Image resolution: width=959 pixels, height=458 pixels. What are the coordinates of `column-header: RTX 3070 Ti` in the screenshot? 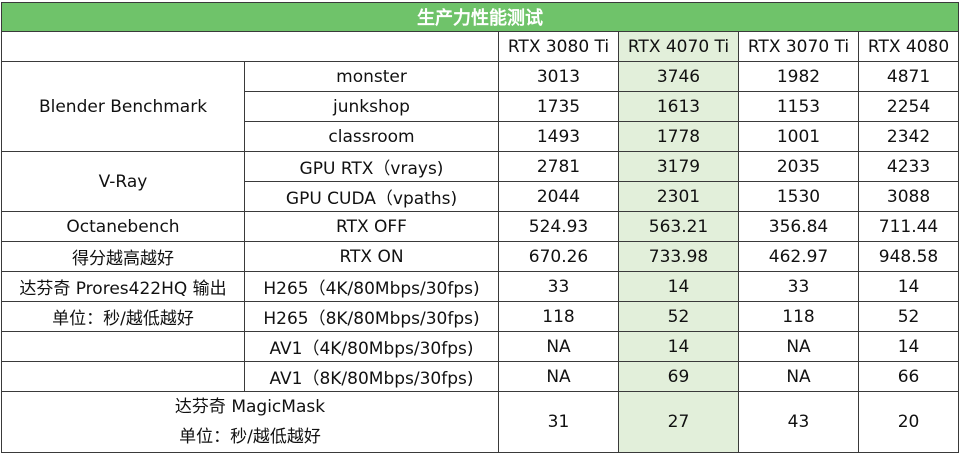 It's located at (798, 46).